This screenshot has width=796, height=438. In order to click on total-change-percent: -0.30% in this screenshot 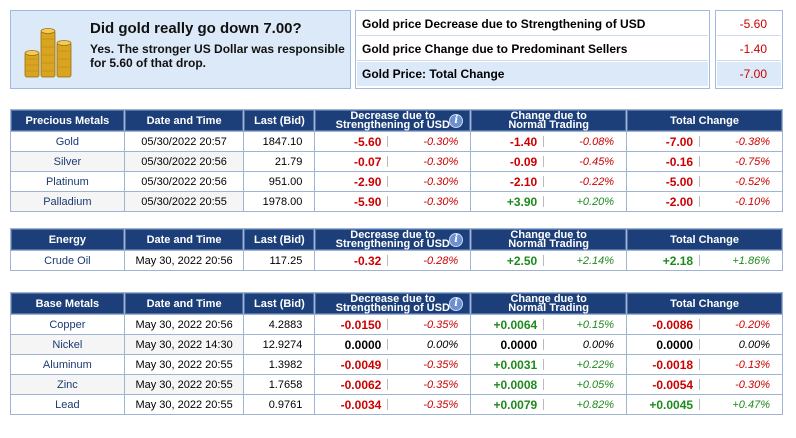, I will do `click(752, 384)`.